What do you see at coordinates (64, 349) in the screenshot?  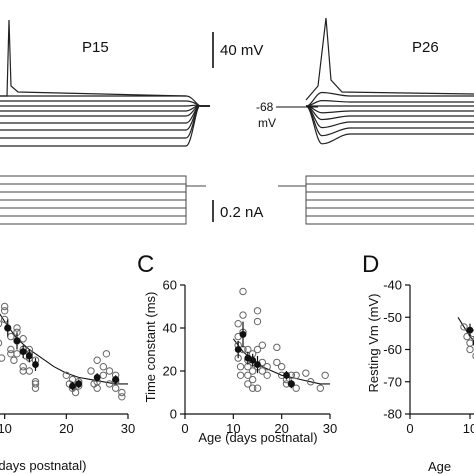 I see `fit-curve` at bounding box center [64, 349].